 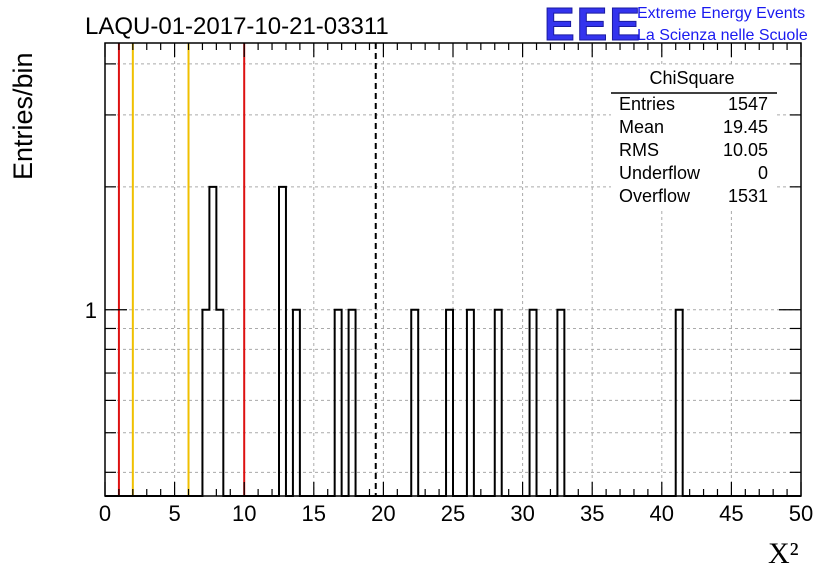 I want to click on stats-row-value: 1547, so click(x=748, y=104).